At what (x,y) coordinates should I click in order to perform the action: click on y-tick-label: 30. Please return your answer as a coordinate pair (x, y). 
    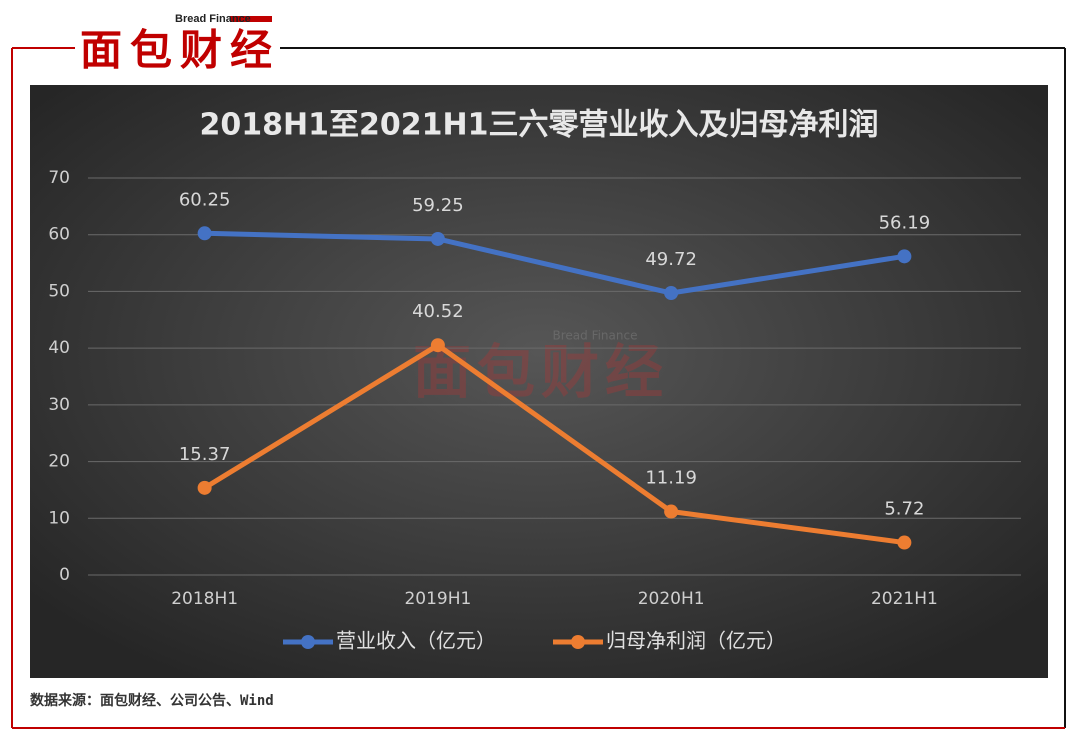
    Looking at the image, I should click on (59, 405).